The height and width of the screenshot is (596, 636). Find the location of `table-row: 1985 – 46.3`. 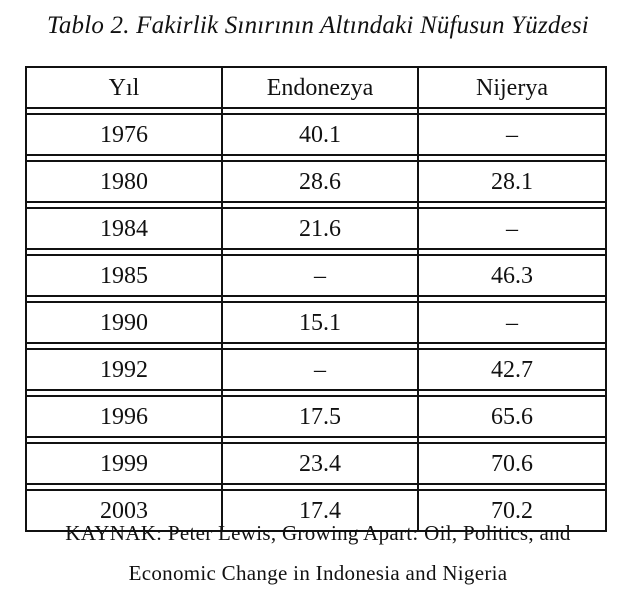

table-row: 1985 – 46.3 is located at coordinates (316, 275).